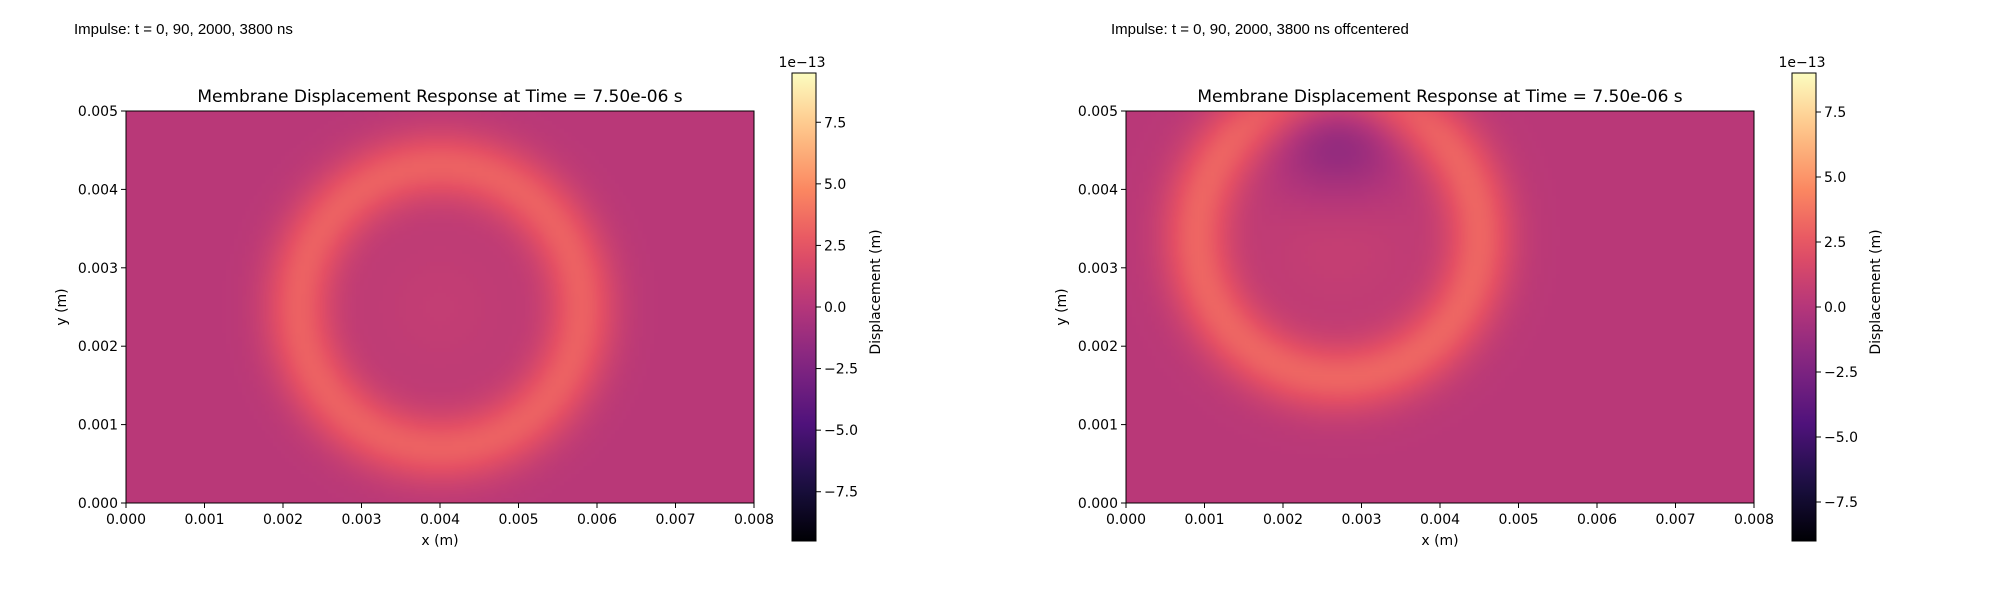 The width and height of the screenshot is (2000, 600). I want to click on right-x-tick-label: 0.005, so click(1518, 520).